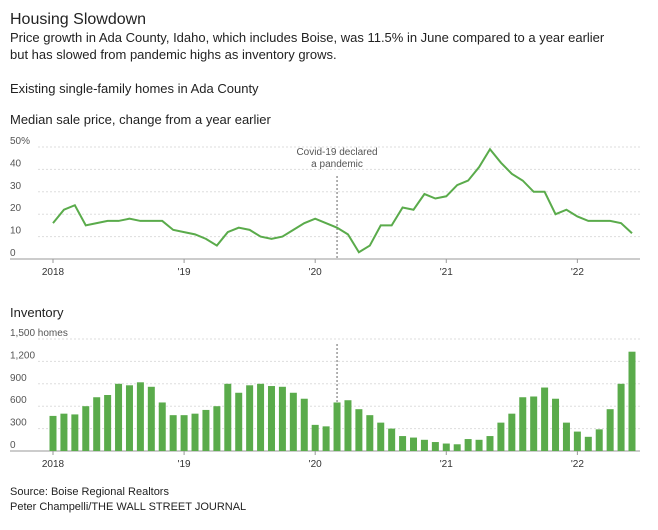 The height and width of the screenshot is (530, 658). I want to click on chart-title: Inventory, so click(37, 312).